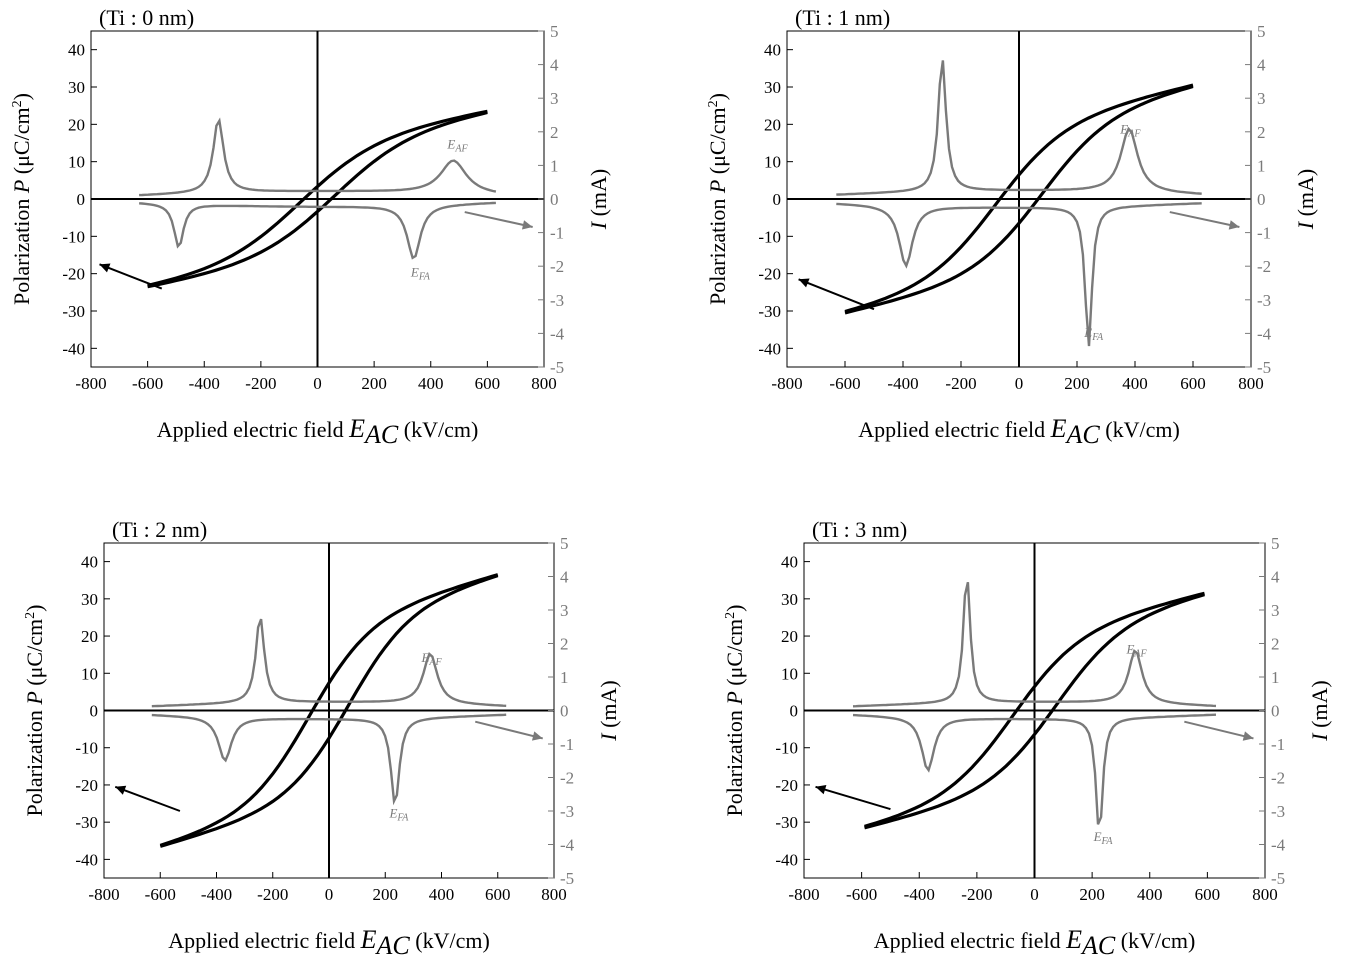 This screenshot has width=1349, height=962. I want to click on y-tick-label: 10, so click(772, 162).